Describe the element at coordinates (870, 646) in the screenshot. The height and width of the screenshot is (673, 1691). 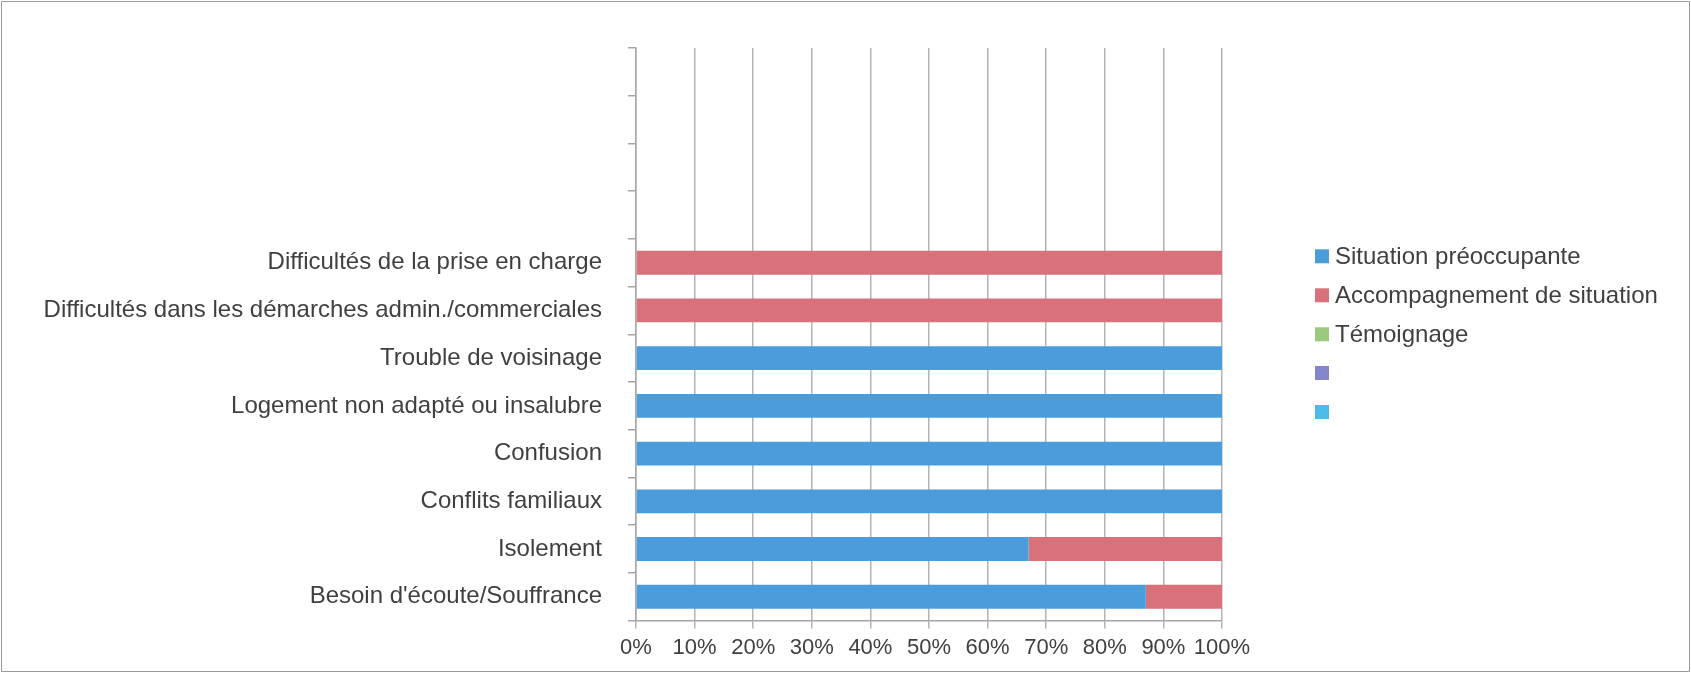
I see `x-tick-label: 40%` at that location.